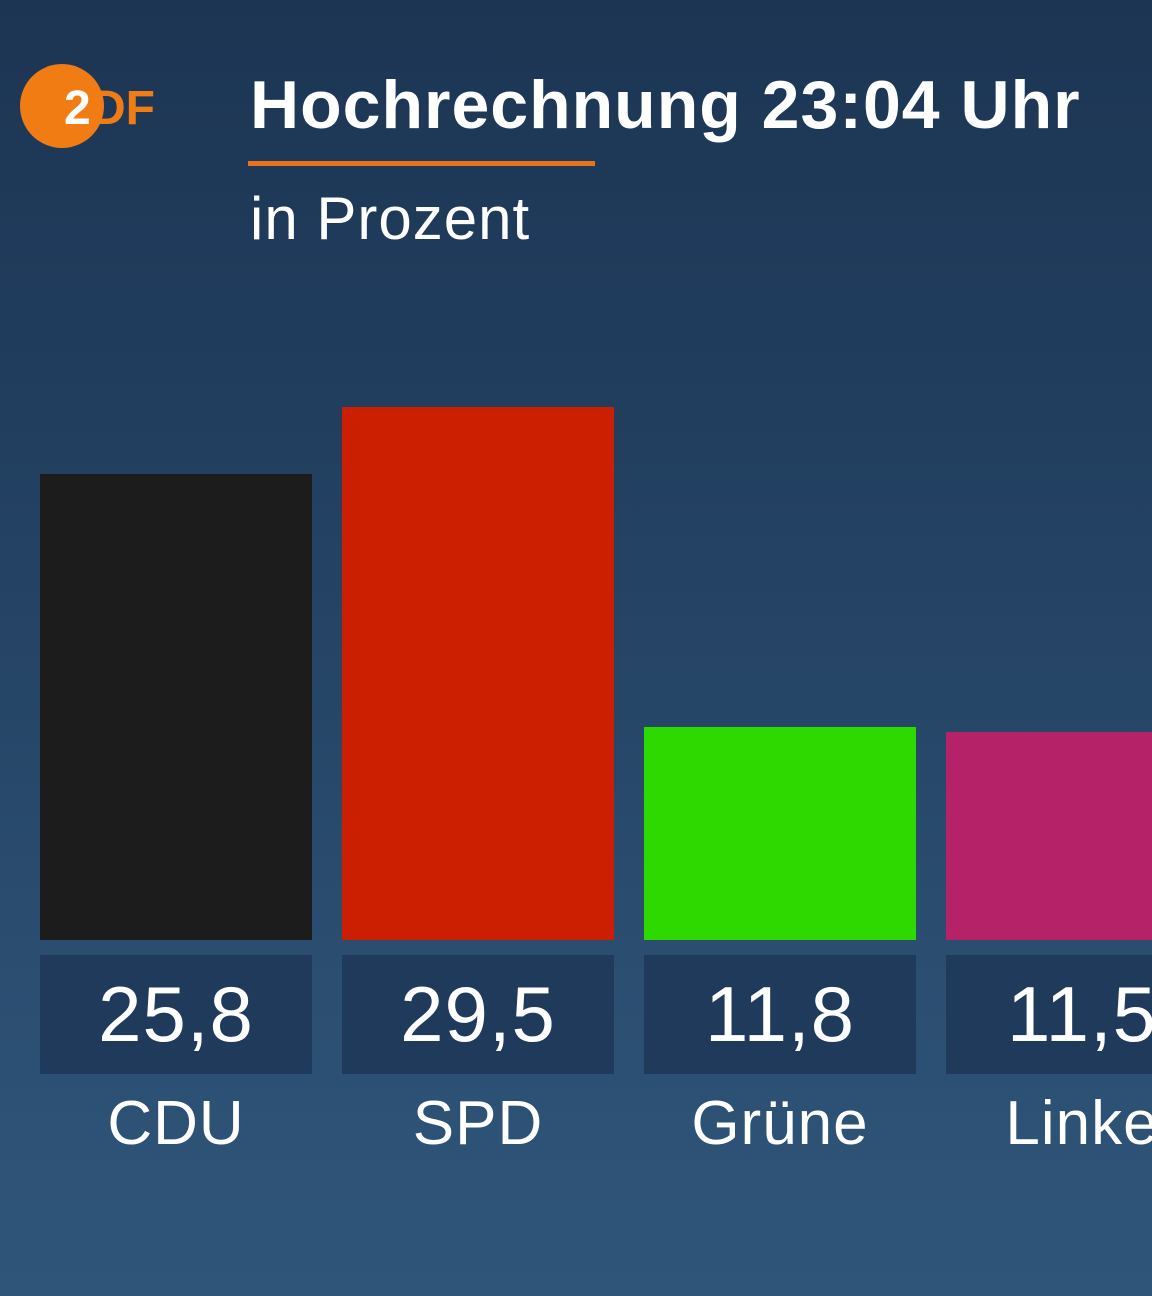 The width and height of the screenshot is (1152, 1296). I want to click on bar-spd, so click(478, 673).